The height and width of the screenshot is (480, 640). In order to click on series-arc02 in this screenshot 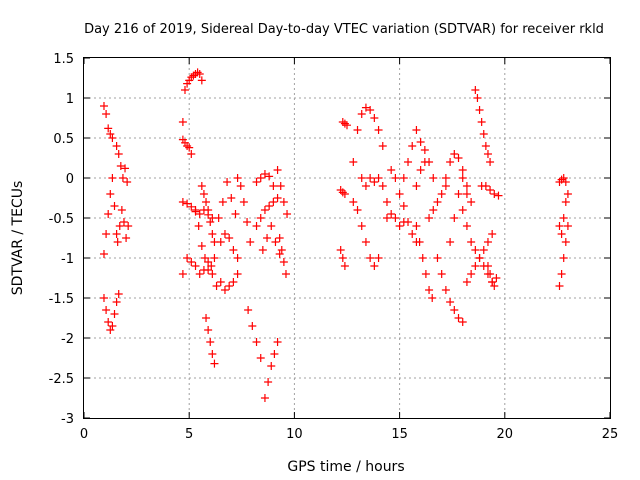, I will do `click(110, 216)`.